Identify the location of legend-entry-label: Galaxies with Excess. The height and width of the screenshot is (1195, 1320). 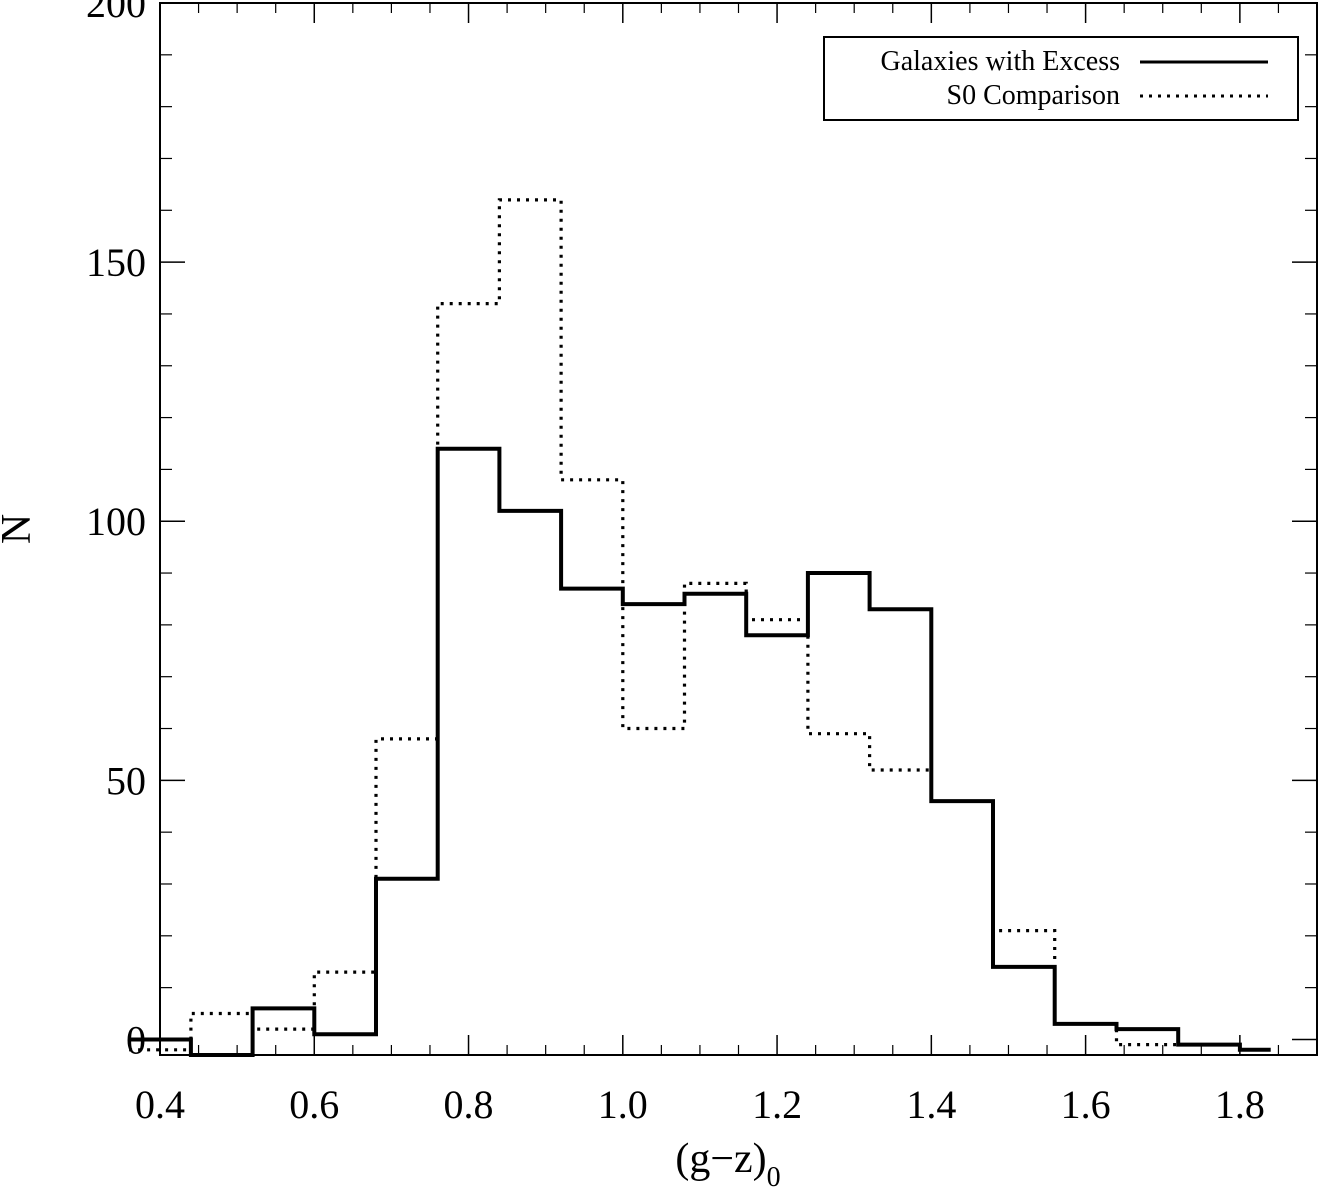
(1001, 61).